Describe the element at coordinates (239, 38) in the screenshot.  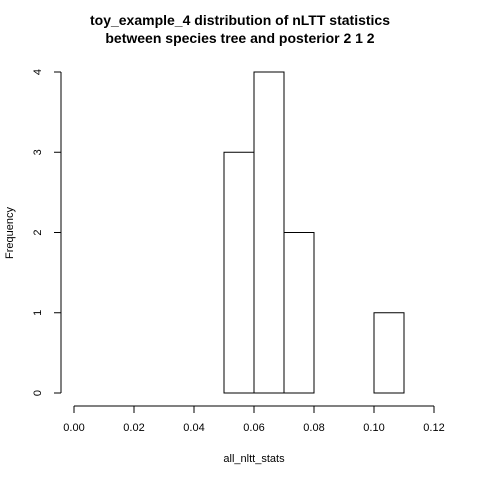
I see `chart-title-line-2: between species tree and posterior 2 1 2` at that location.